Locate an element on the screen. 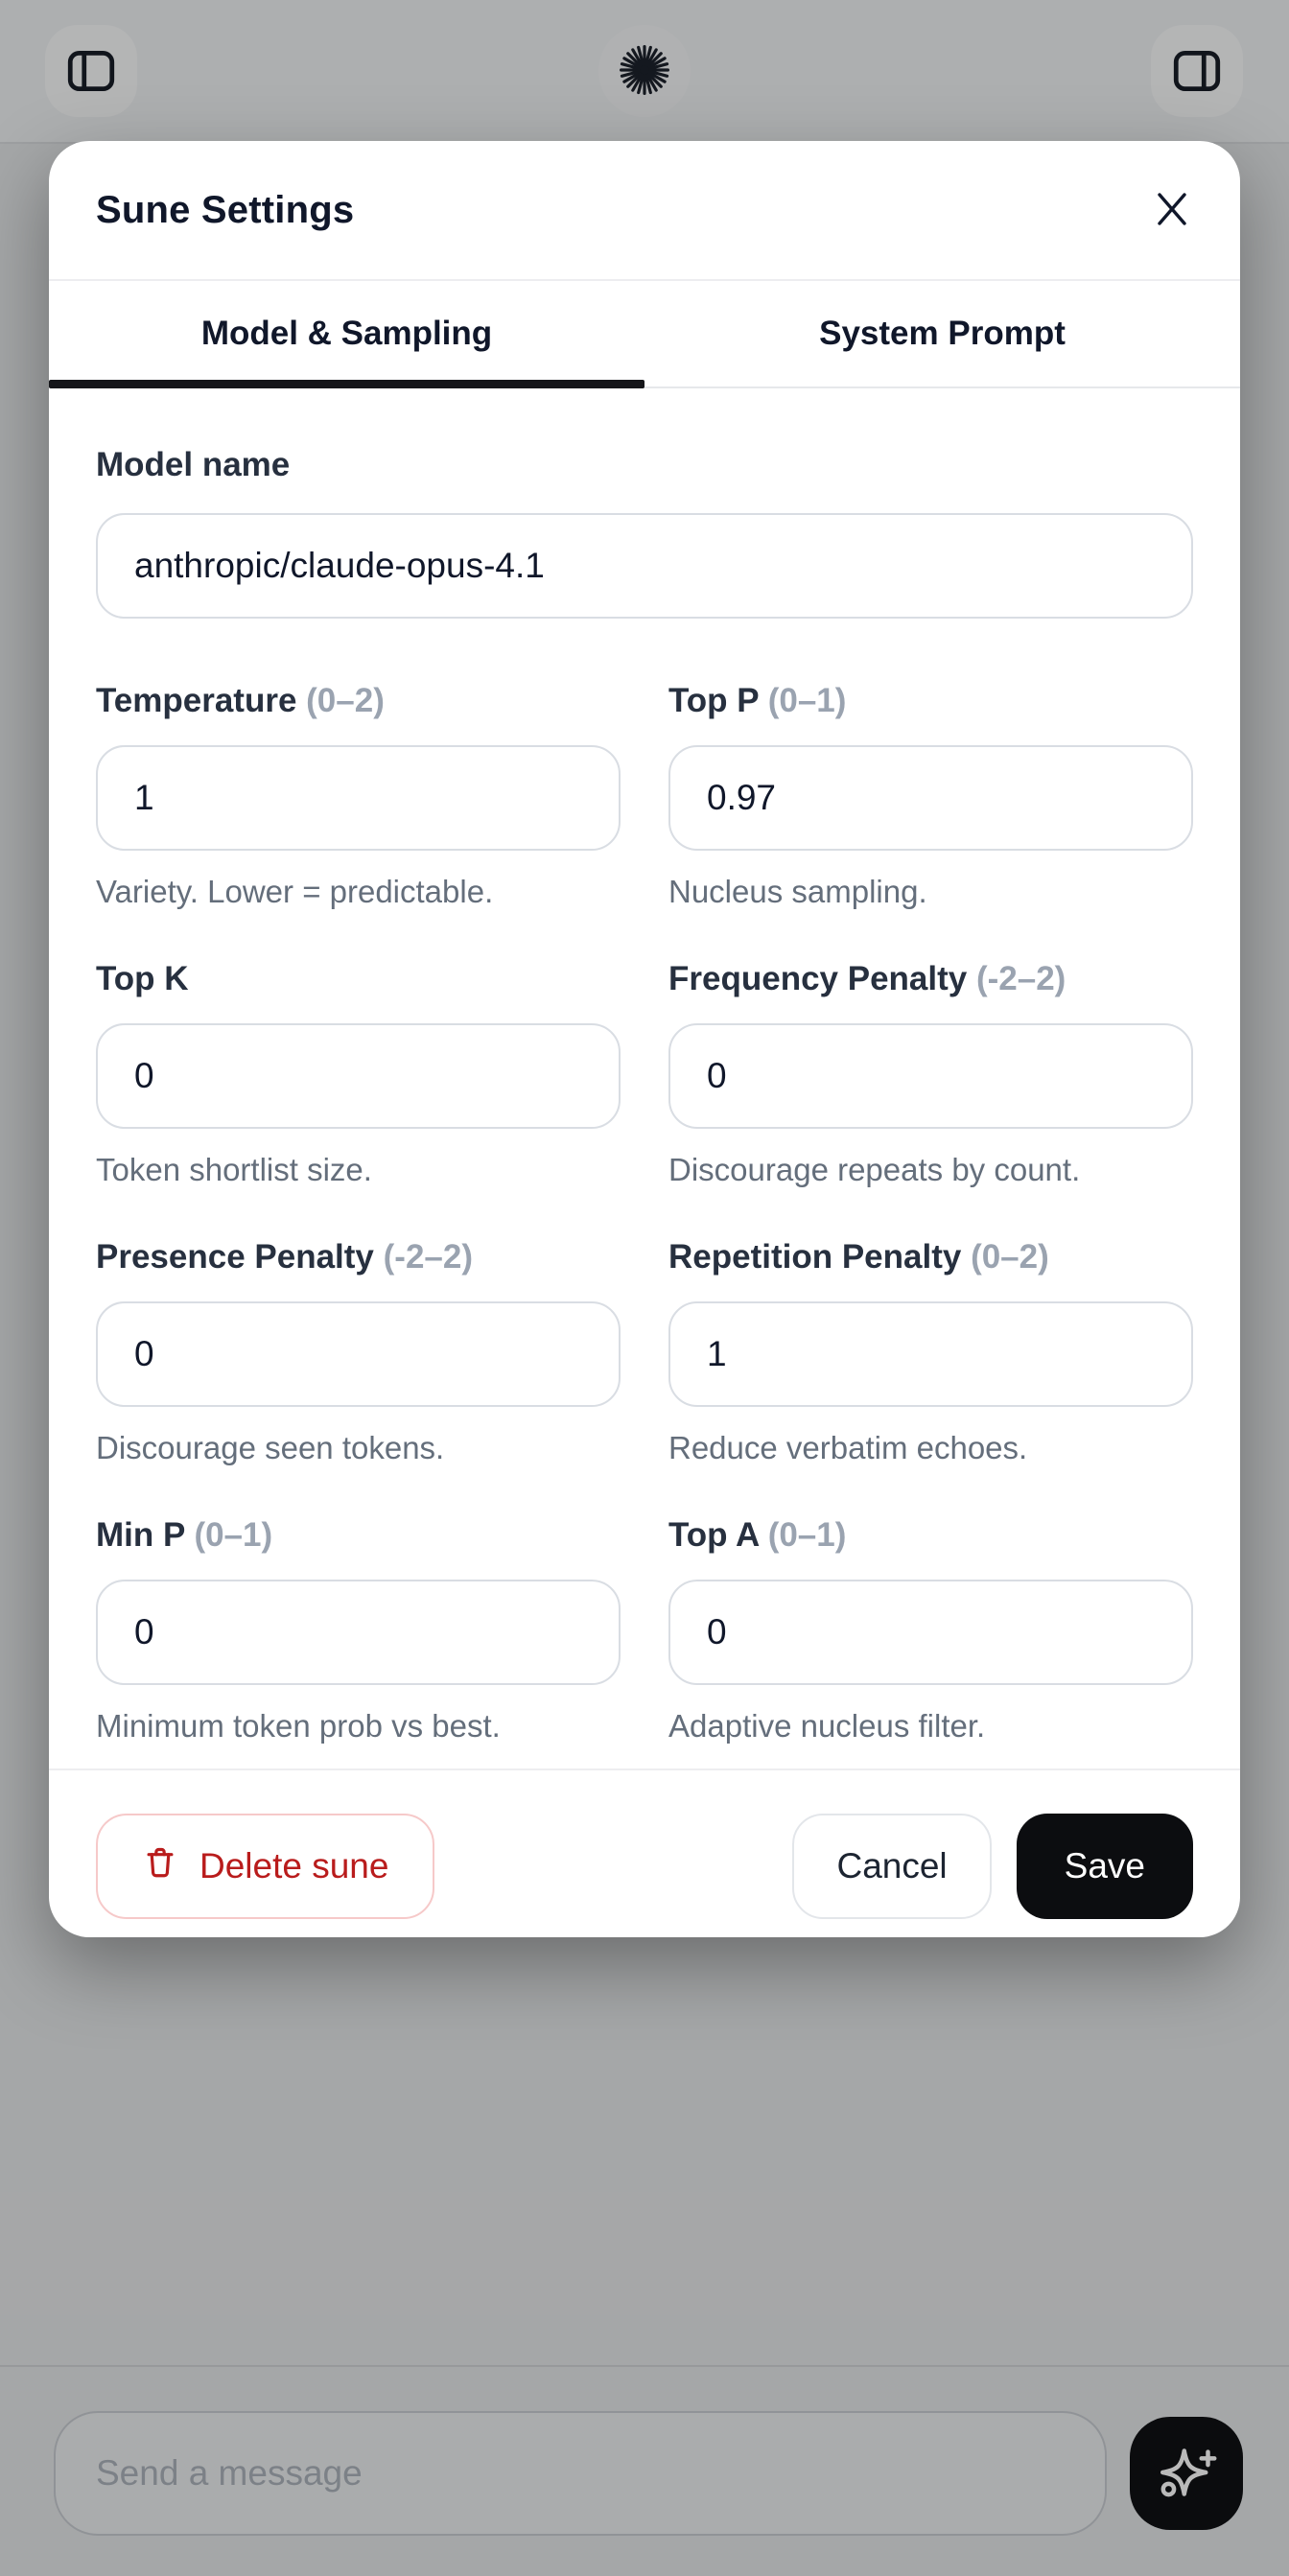  temperature-label: Temperature is located at coordinates (196, 700).